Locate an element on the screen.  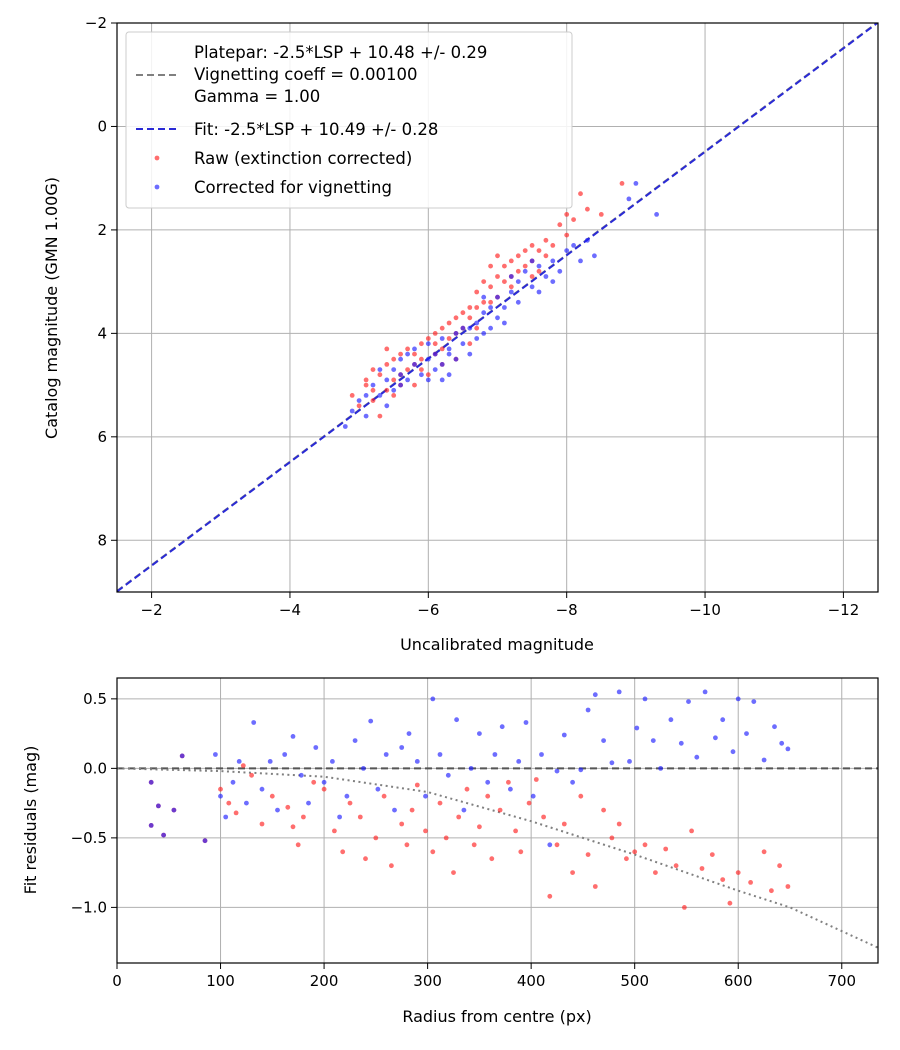
top-y-tick-label: 2 is located at coordinates (102, 230).